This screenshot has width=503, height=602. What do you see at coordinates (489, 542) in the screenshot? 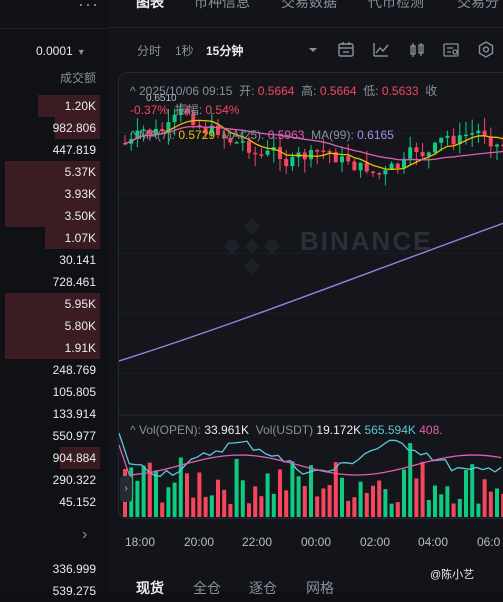
I see `x-tick: 06:0` at bounding box center [489, 542].